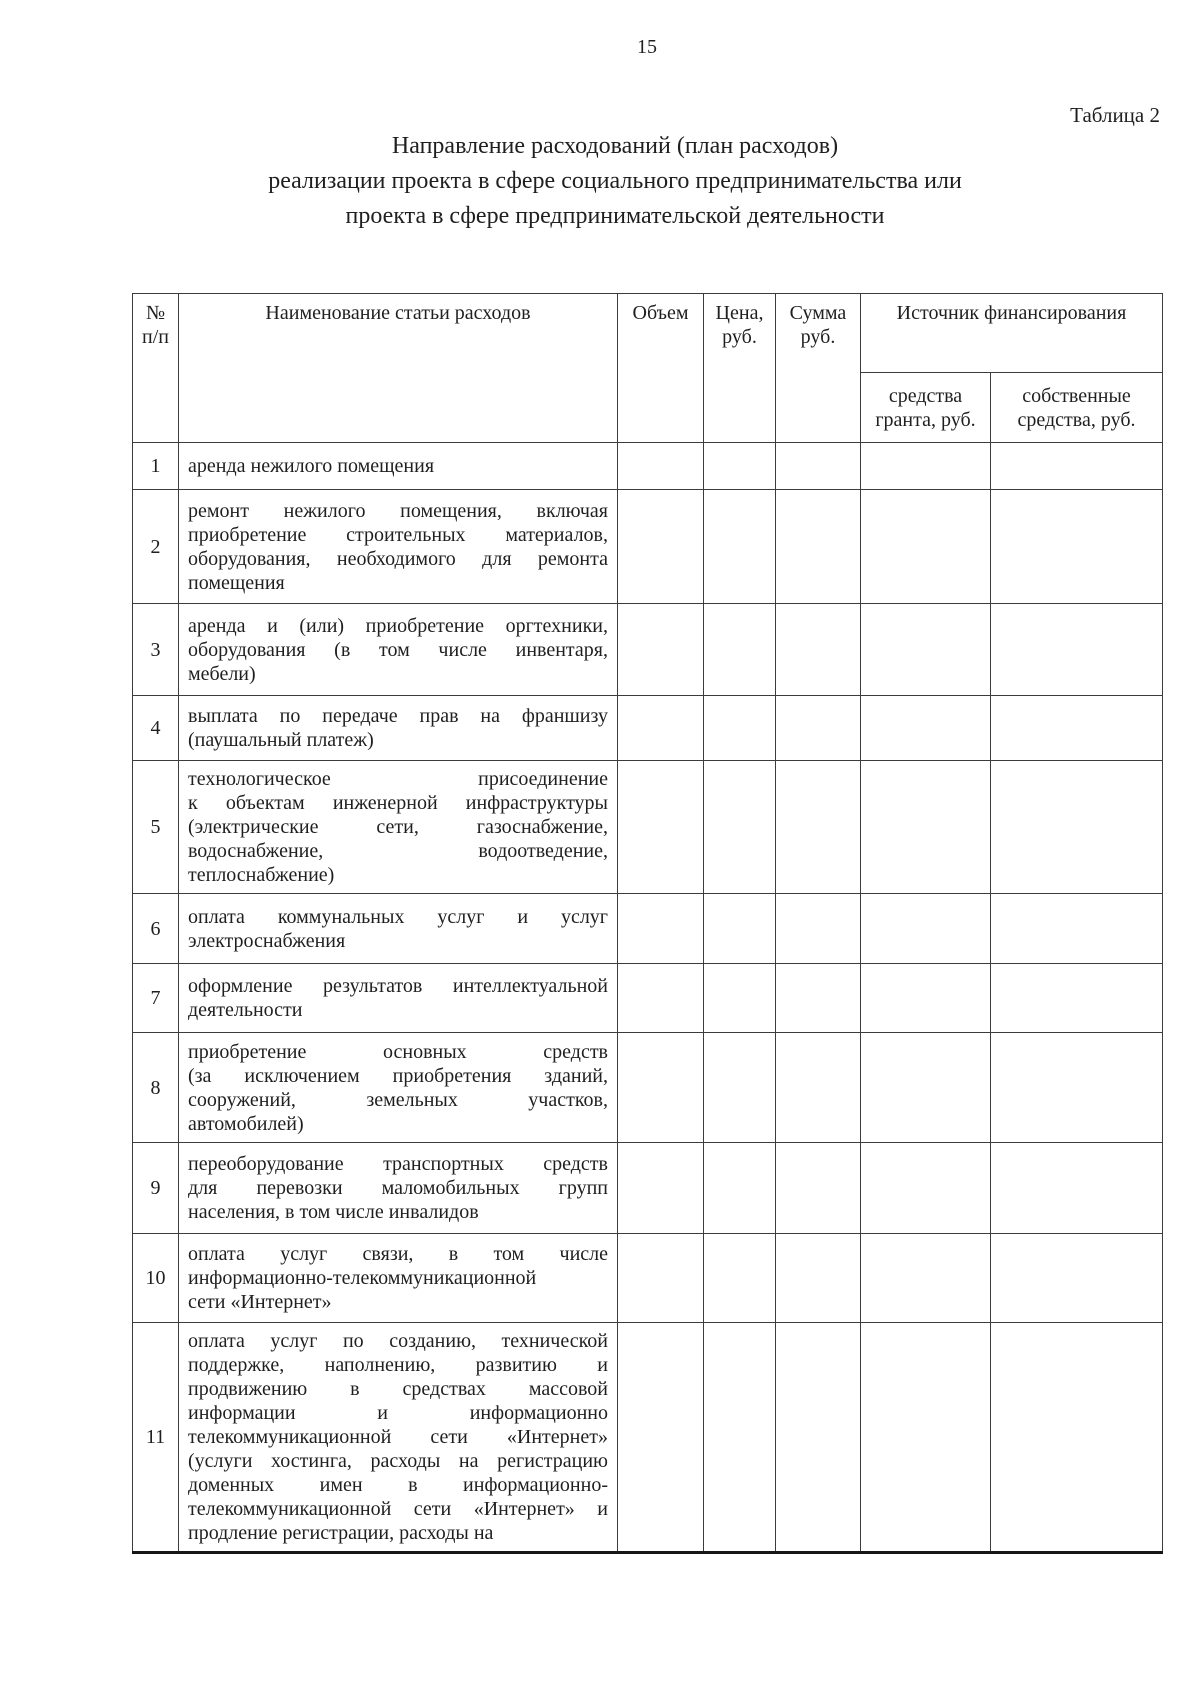 This screenshot has width=1200, height=1697. Describe the element at coordinates (155, 1278) in the screenshot. I see `row-number-cell: 10` at that location.